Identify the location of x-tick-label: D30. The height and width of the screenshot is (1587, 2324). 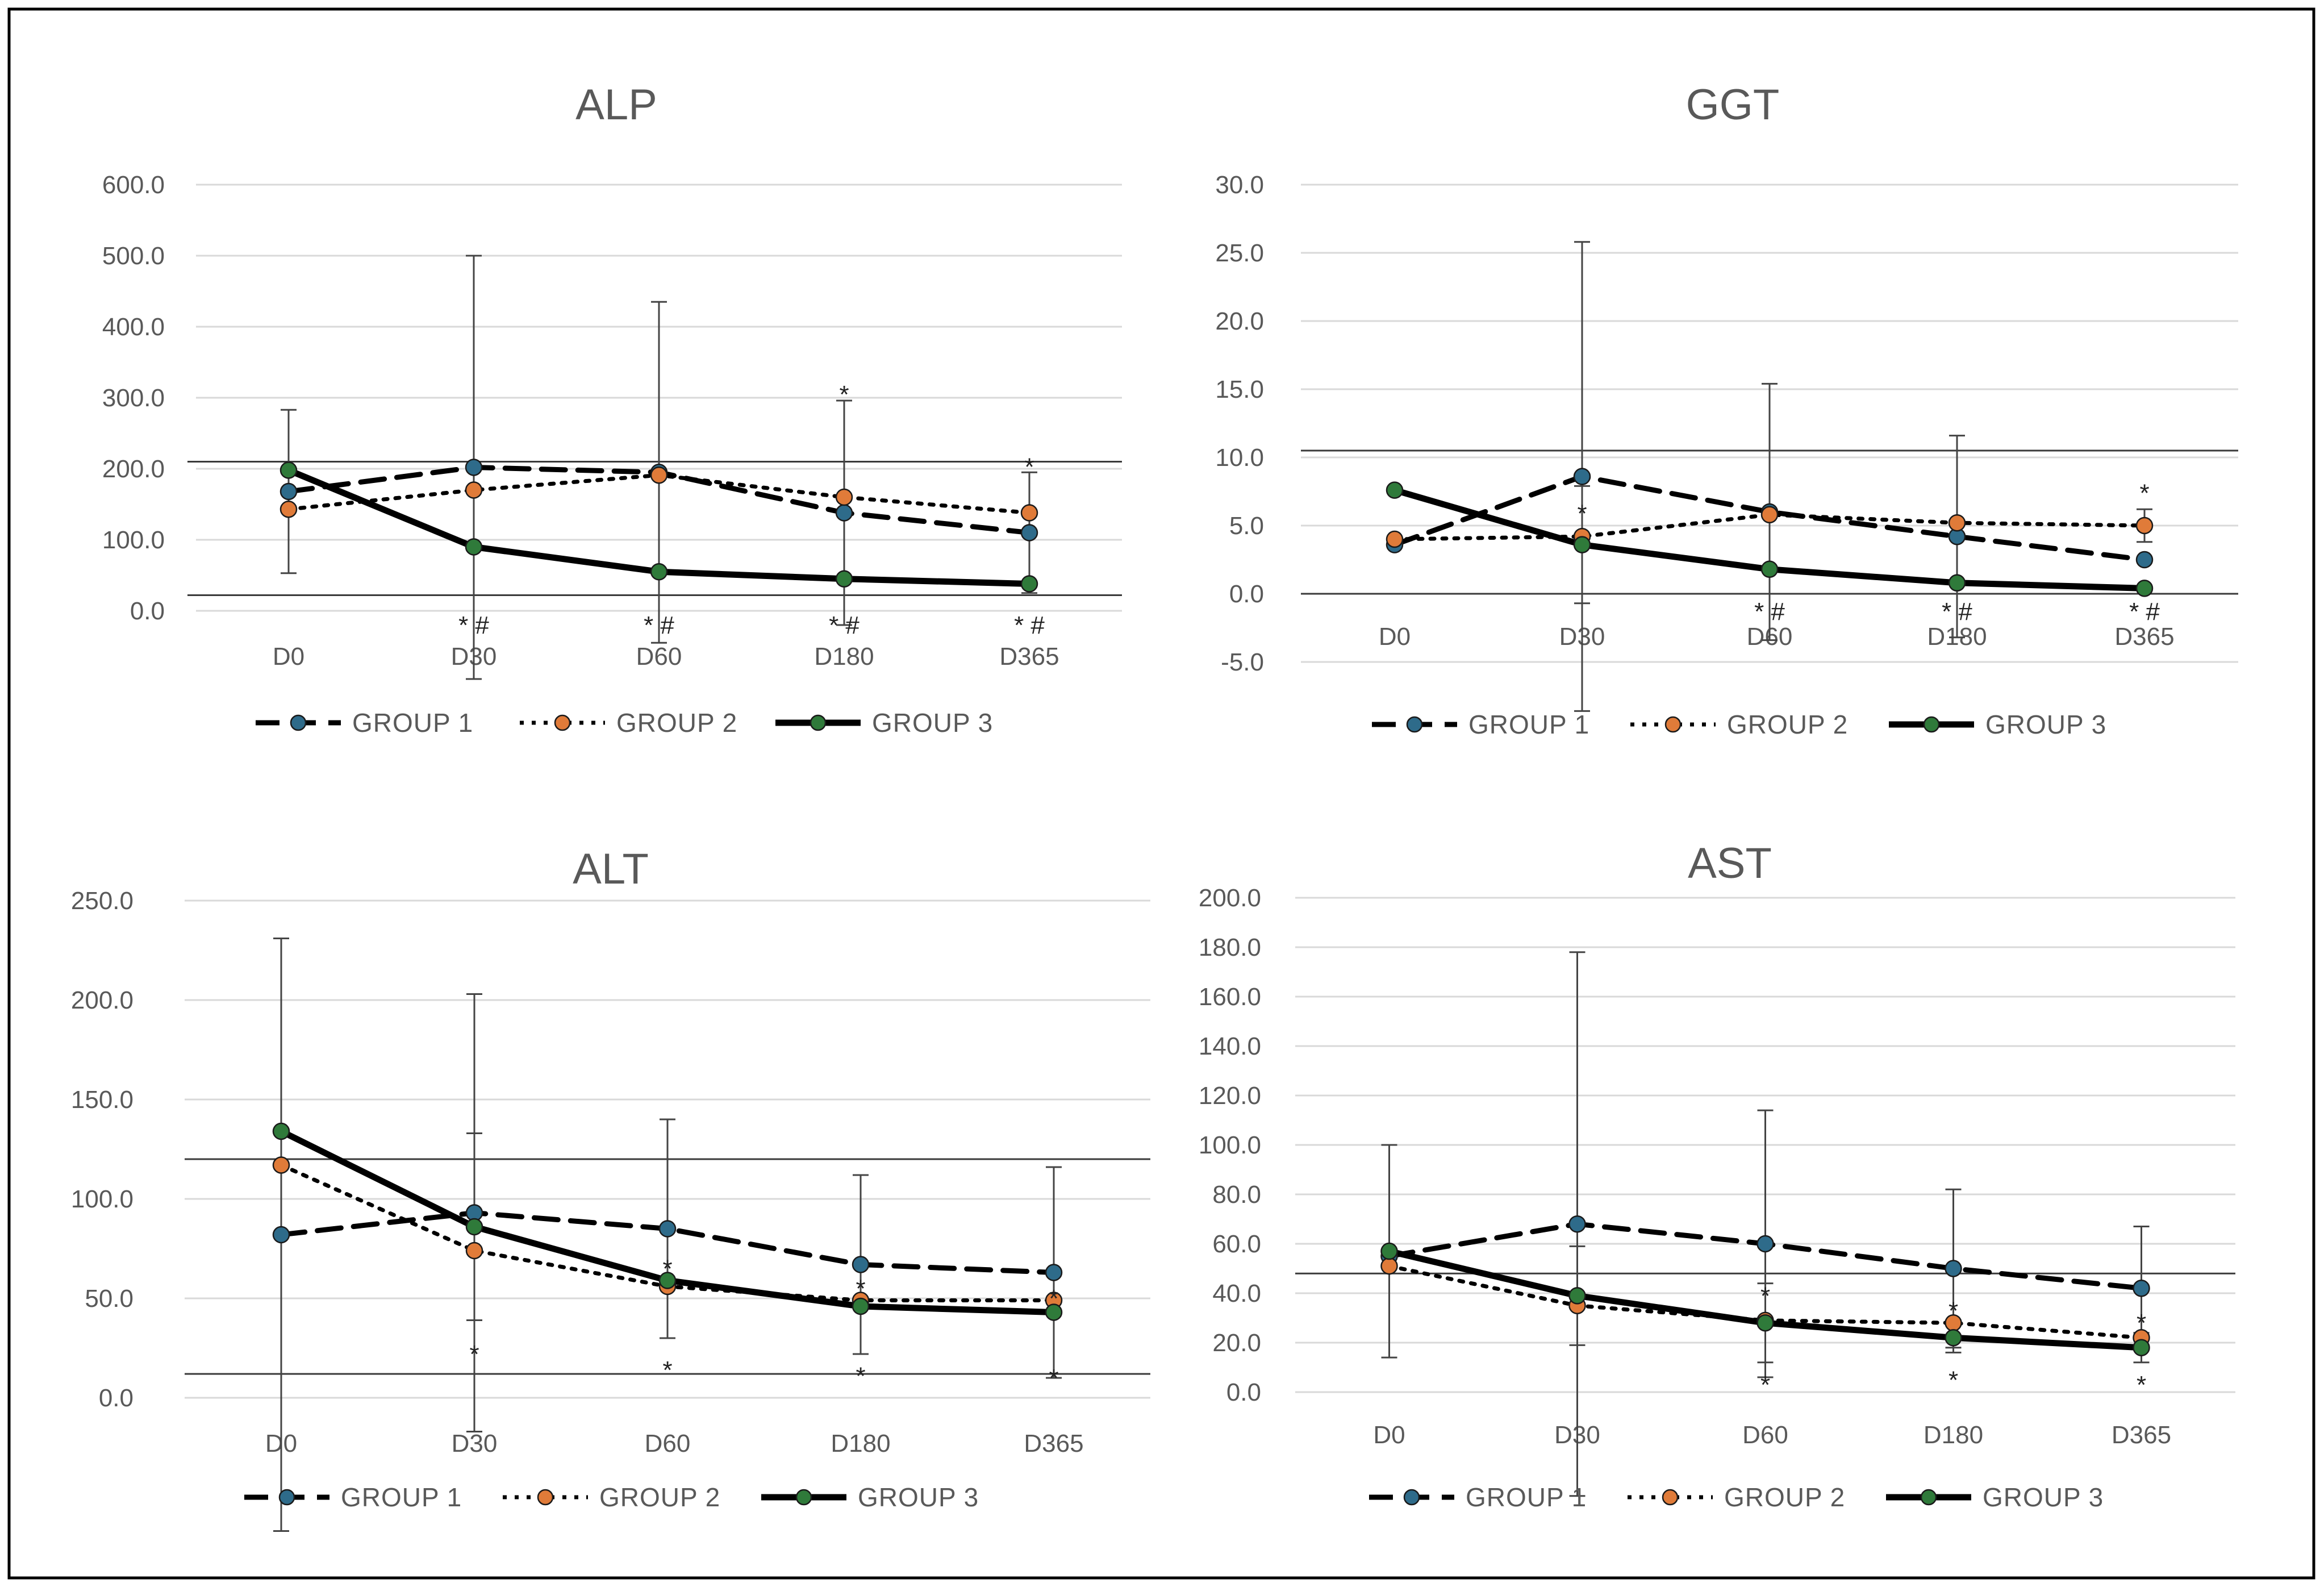
(475, 1443).